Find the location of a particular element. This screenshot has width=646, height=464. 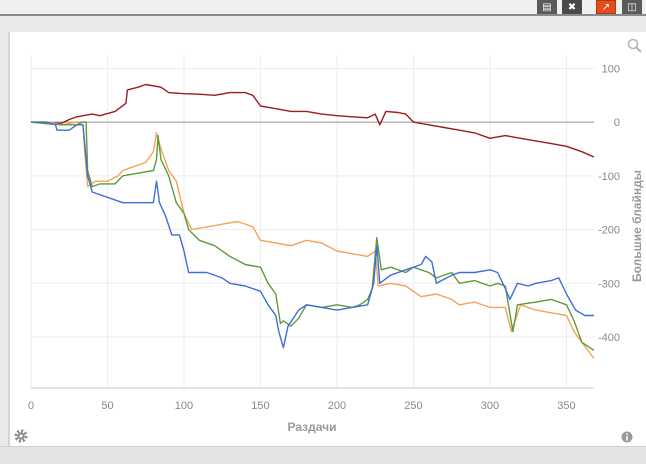

x-tick-label: 150 is located at coordinates (260, 406).